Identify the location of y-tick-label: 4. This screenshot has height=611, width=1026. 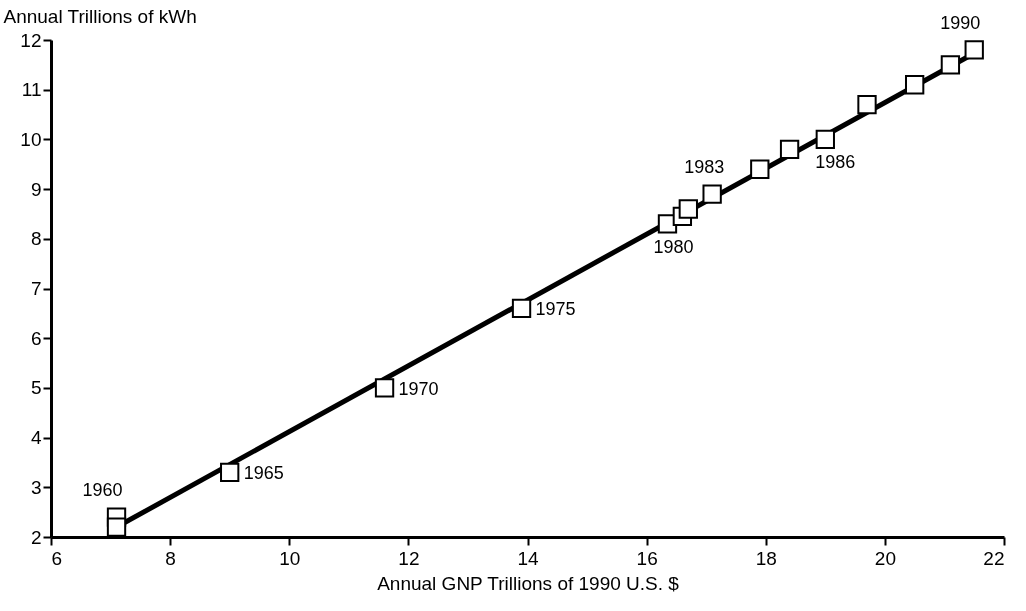
(36, 438).